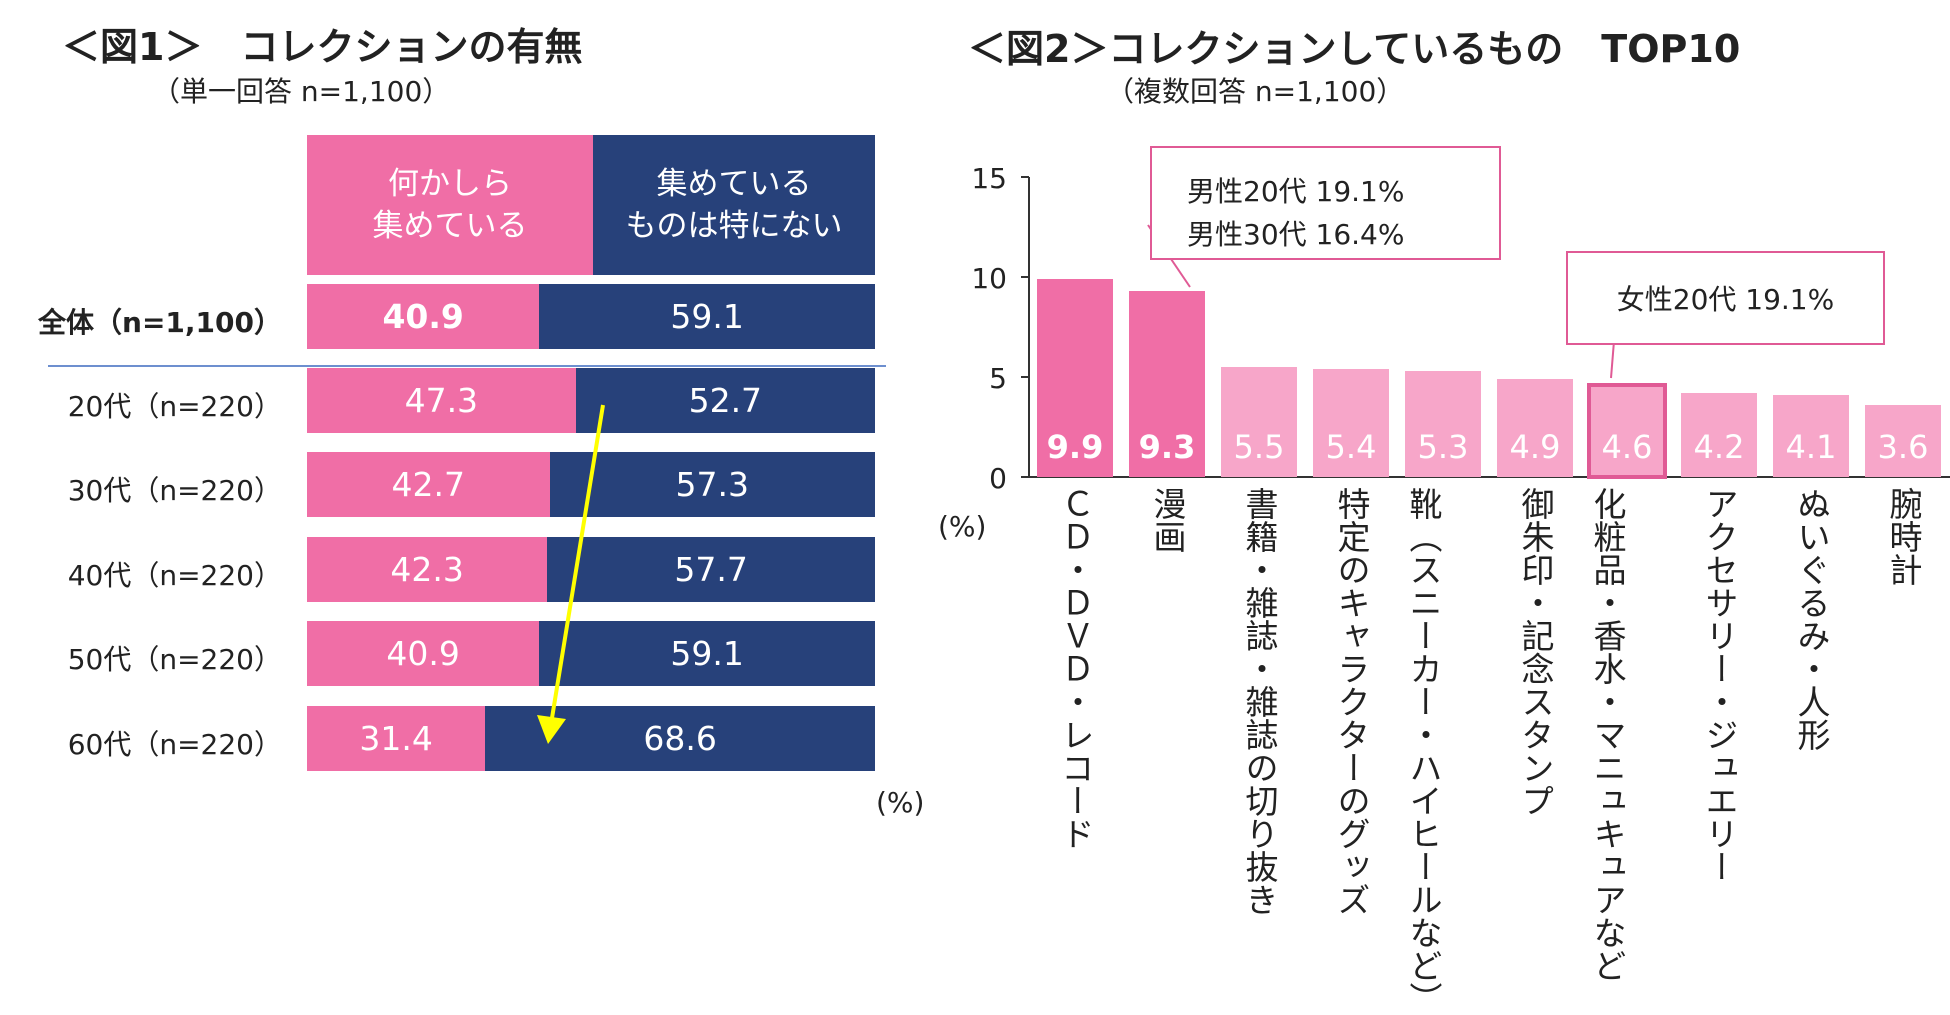 Image resolution: width=1950 pixels, height=1015 pixels. I want to click on fig1-title: ＜図1＞ コレクションの有無, so click(322, 47).